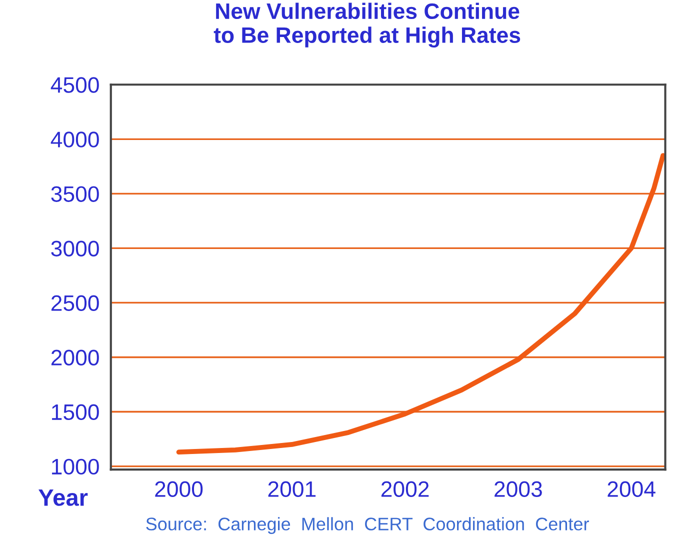 This screenshot has height=546, width=693. Describe the element at coordinates (367, 525) in the screenshot. I see `source-note: Source: Carnegie Mellon CERT Coordination Center` at that location.